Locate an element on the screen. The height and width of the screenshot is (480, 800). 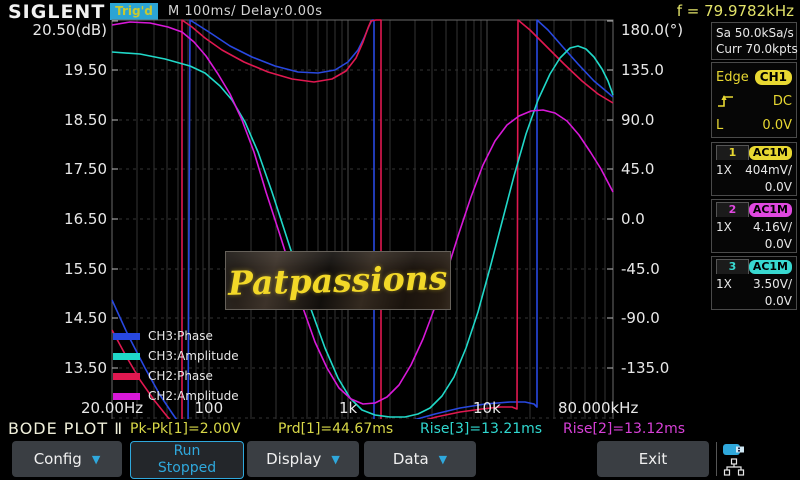
channel1-tab: 1 is located at coordinates (732, 152).